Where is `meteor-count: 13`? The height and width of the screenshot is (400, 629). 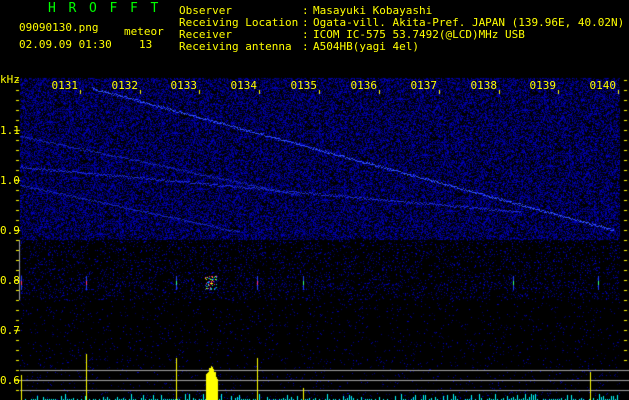 meteor-count: 13 is located at coordinates (146, 44).